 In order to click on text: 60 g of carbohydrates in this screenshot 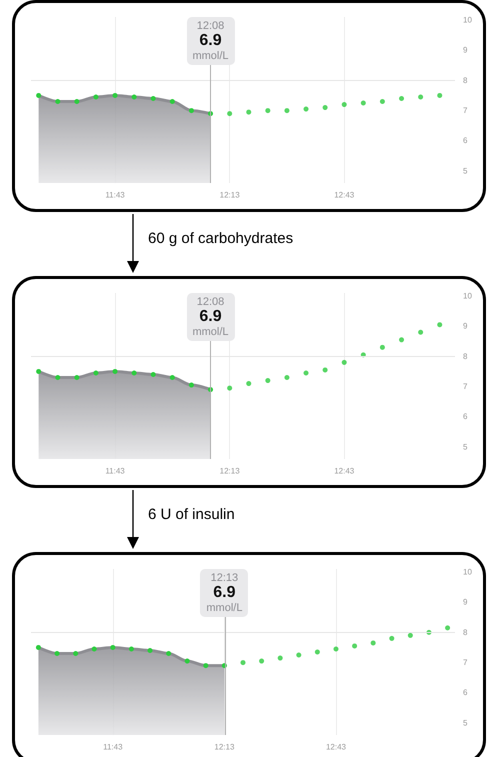, I will do `click(221, 238)`.